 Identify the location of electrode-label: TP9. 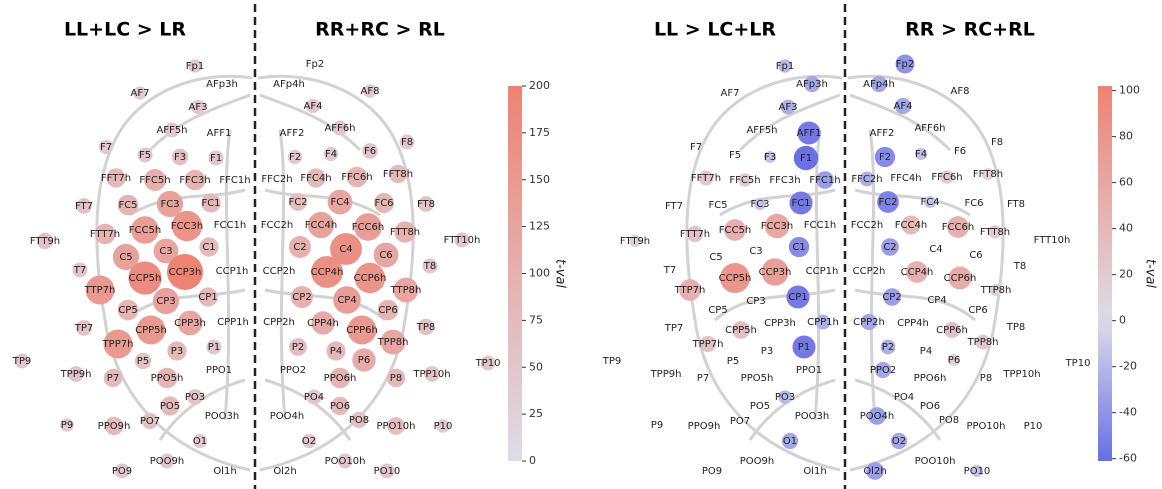
(612, 361).